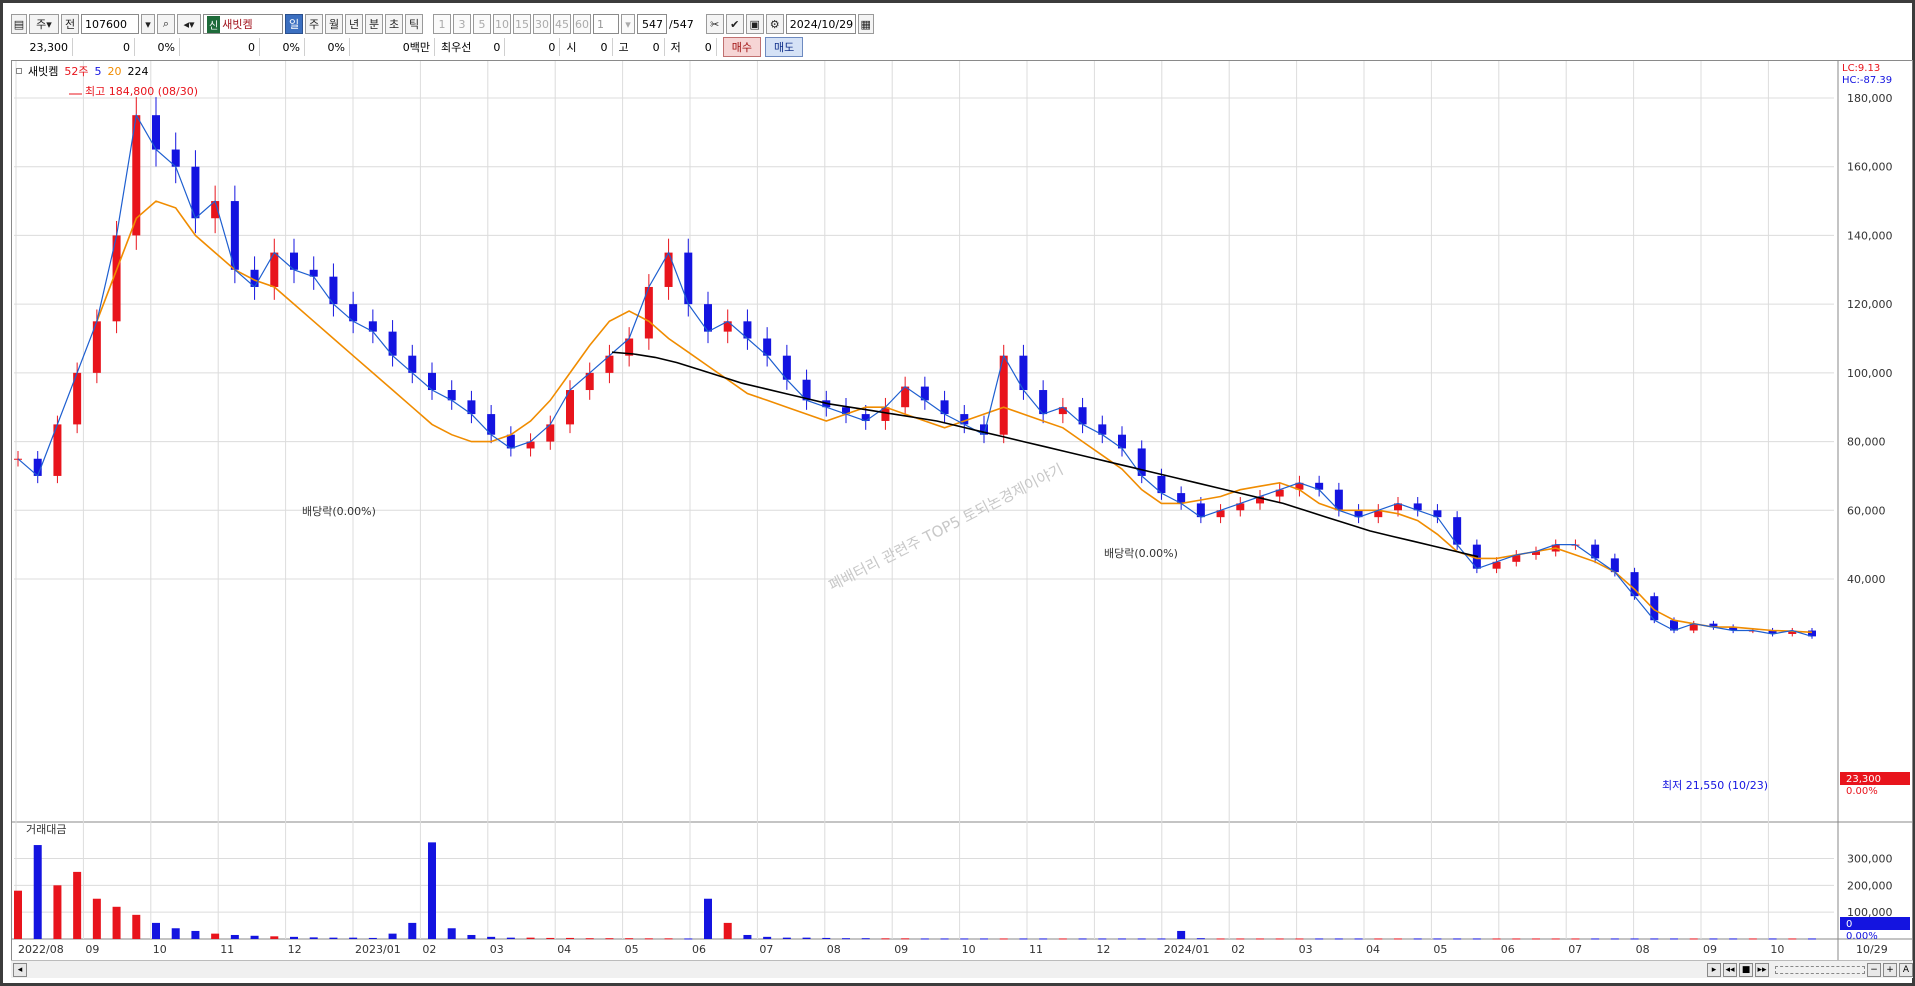 The image size is (1915, 986). What do you see at coordinates (42, 47) in the screenshot?
I see `quote-price: 23,300` at bounding box center [42, 47].